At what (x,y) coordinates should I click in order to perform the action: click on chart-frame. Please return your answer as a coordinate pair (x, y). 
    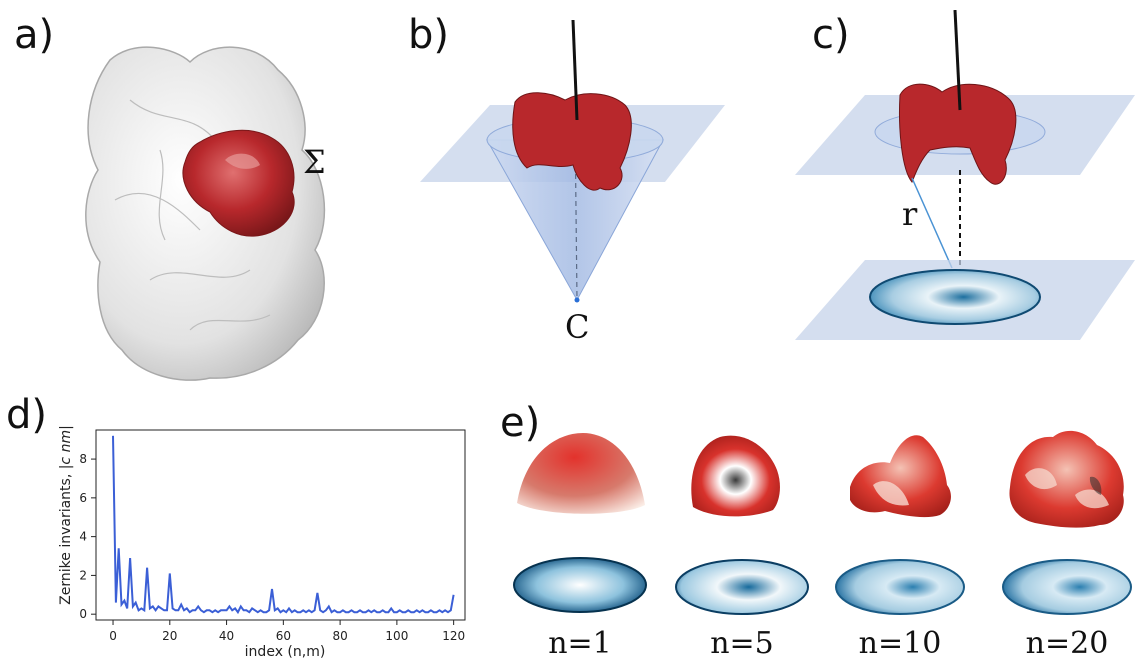
    Looking at the image, I should click on (280, 525).